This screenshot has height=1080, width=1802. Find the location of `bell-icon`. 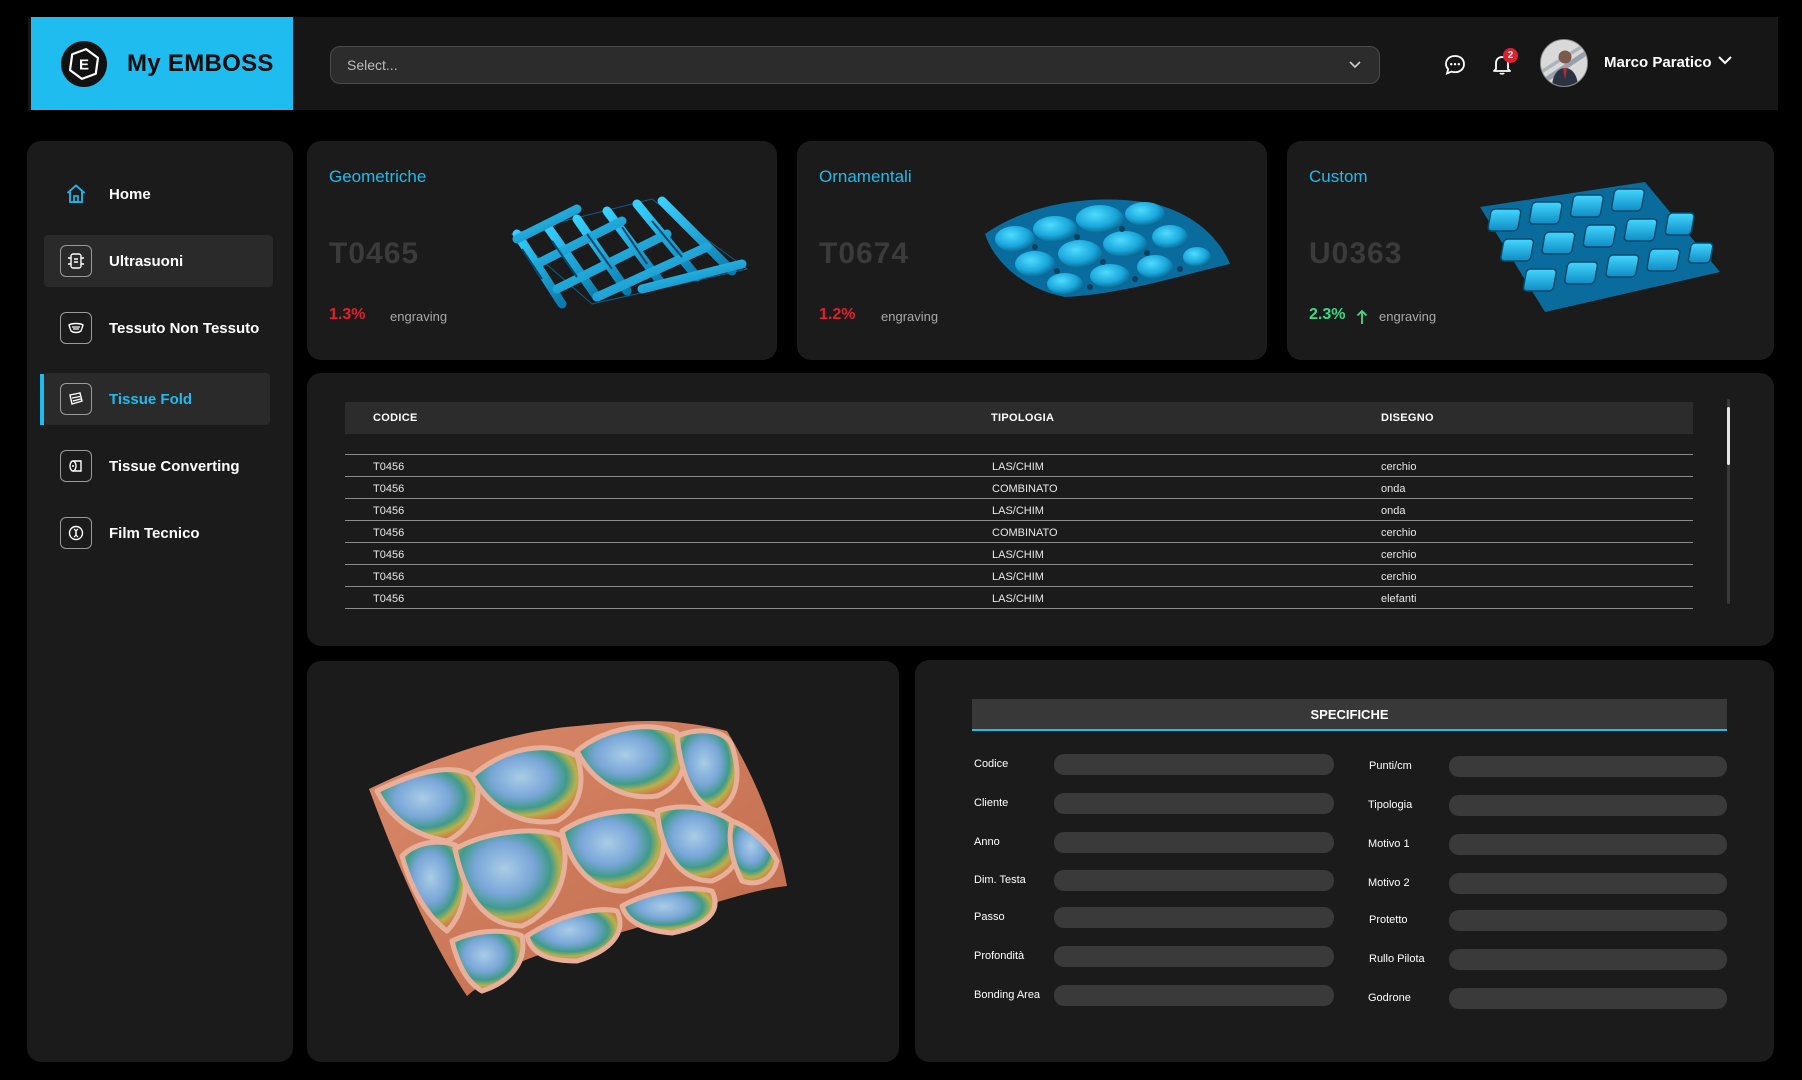

bell-icon is located at coordinates (1502, 64).